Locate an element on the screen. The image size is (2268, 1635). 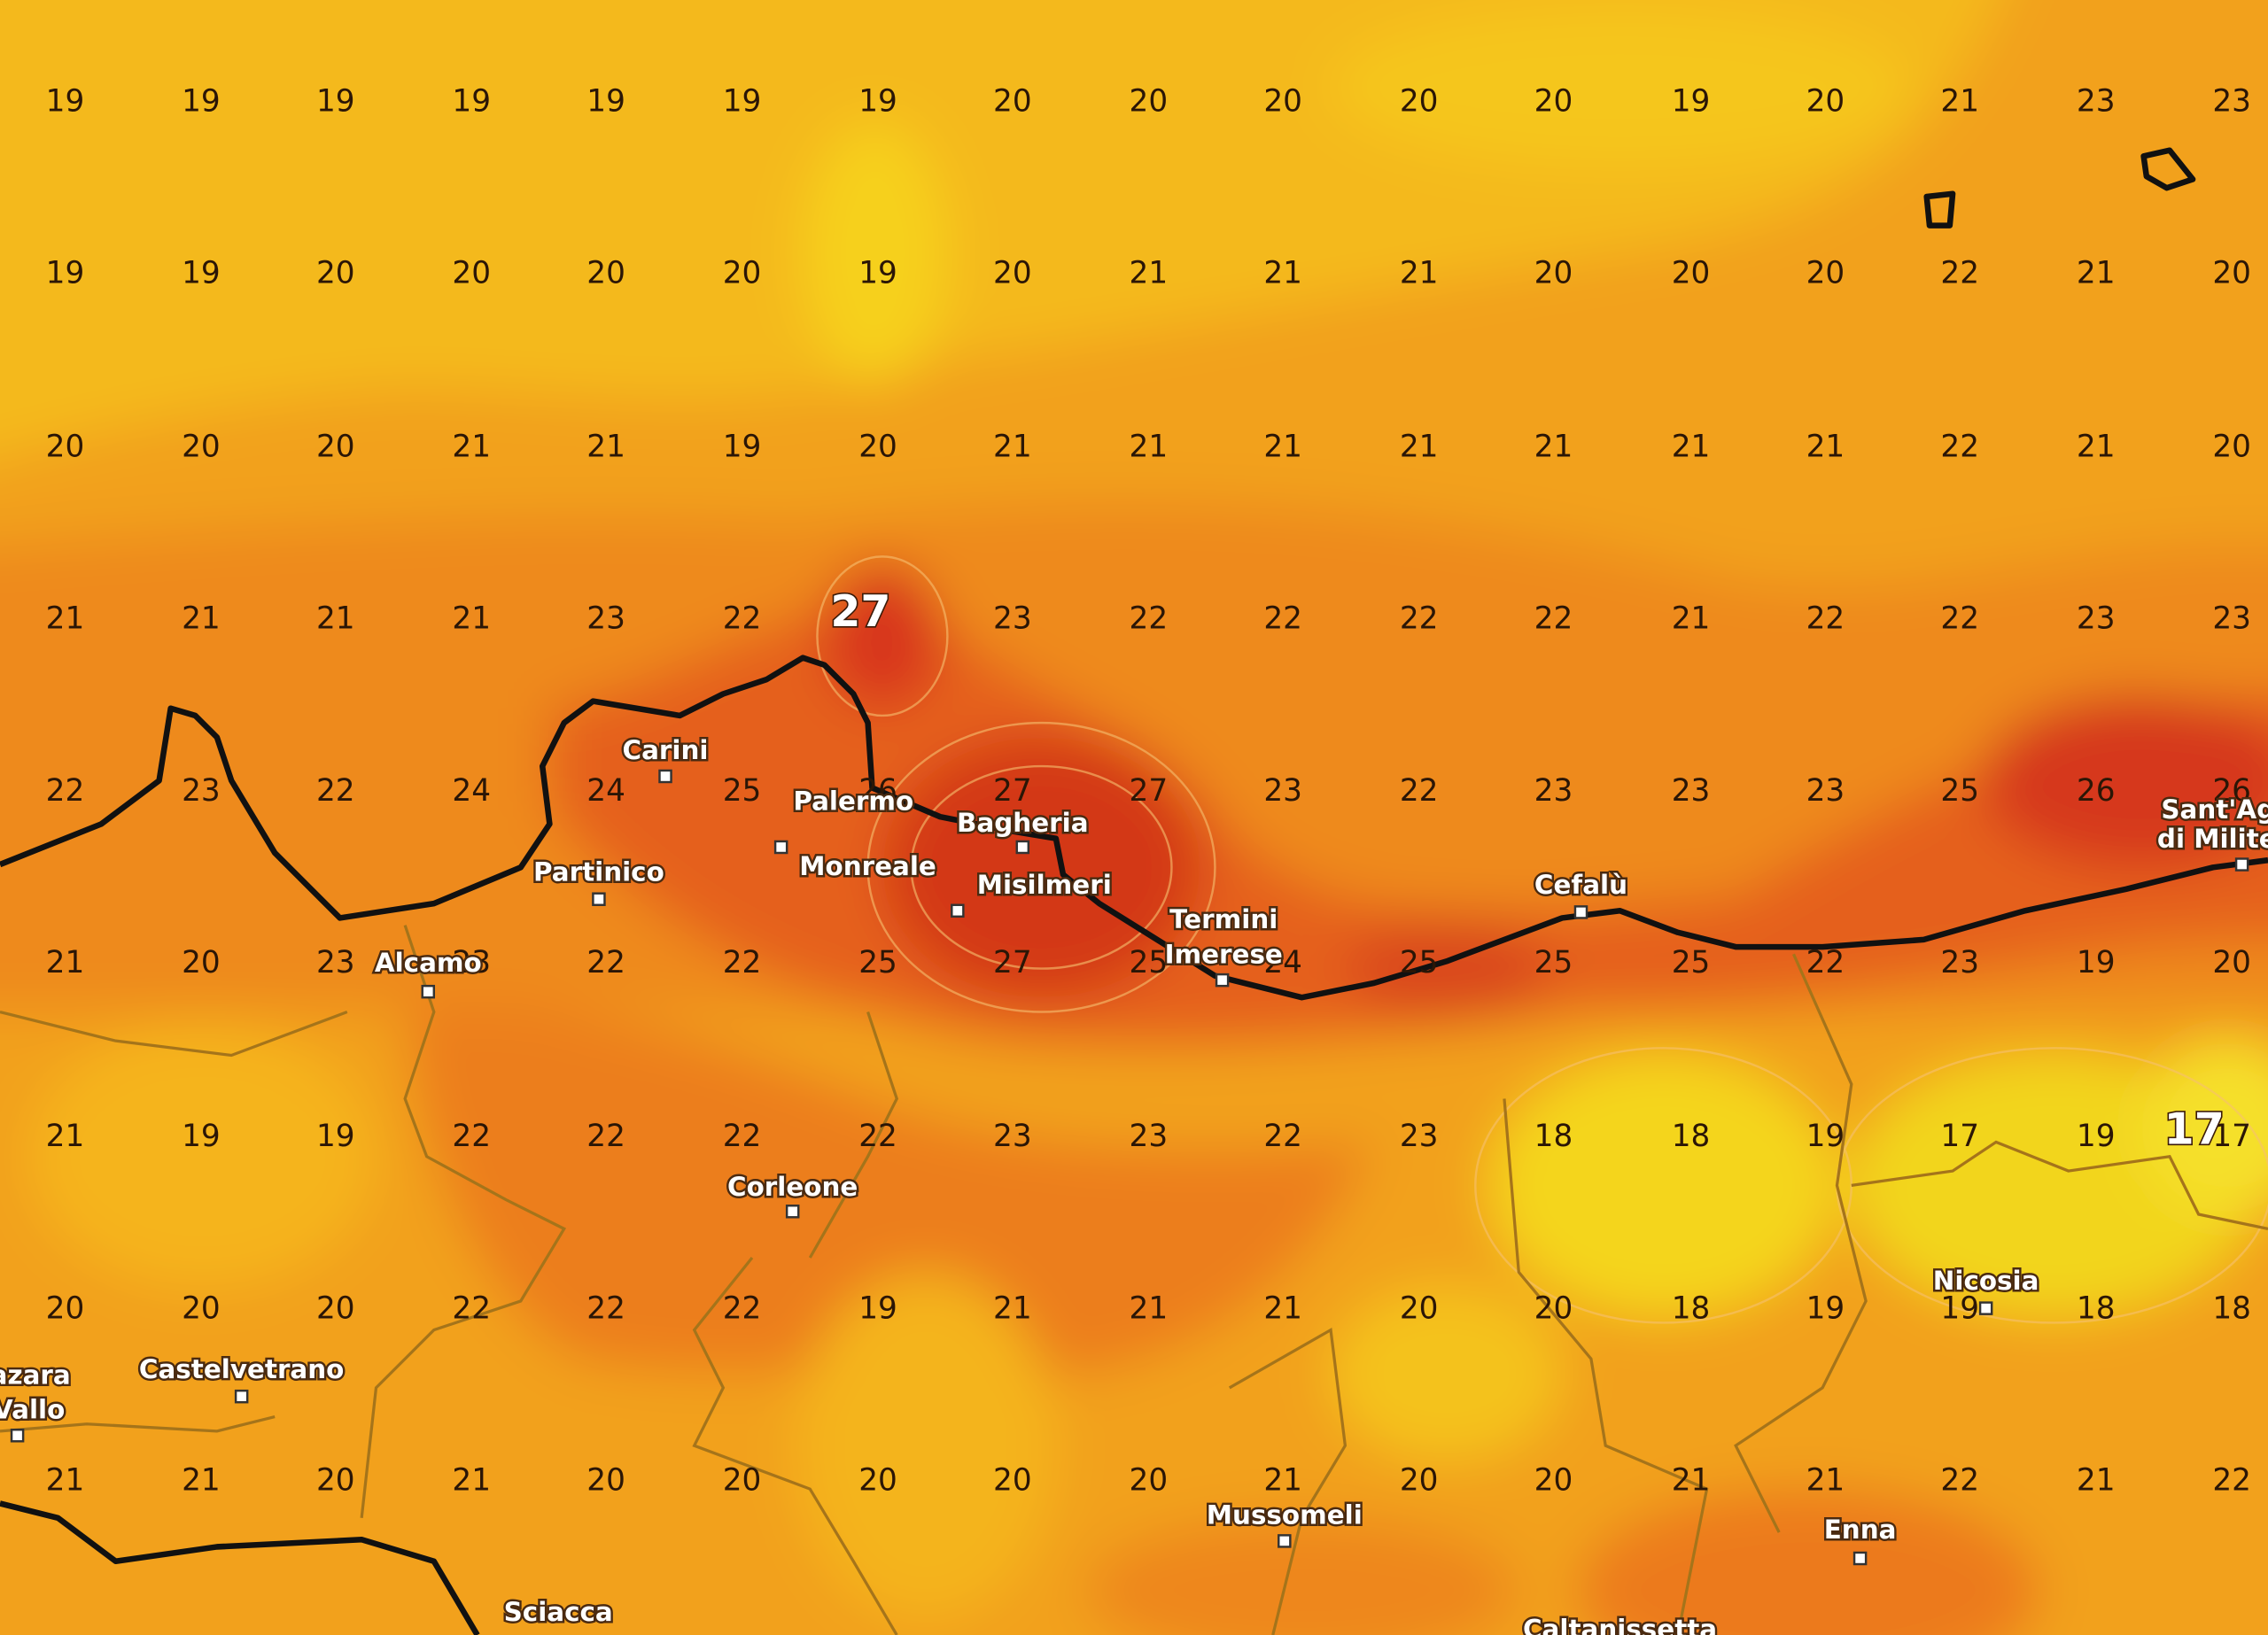
place-label: Corleone is located at coordinates (792, 1187).